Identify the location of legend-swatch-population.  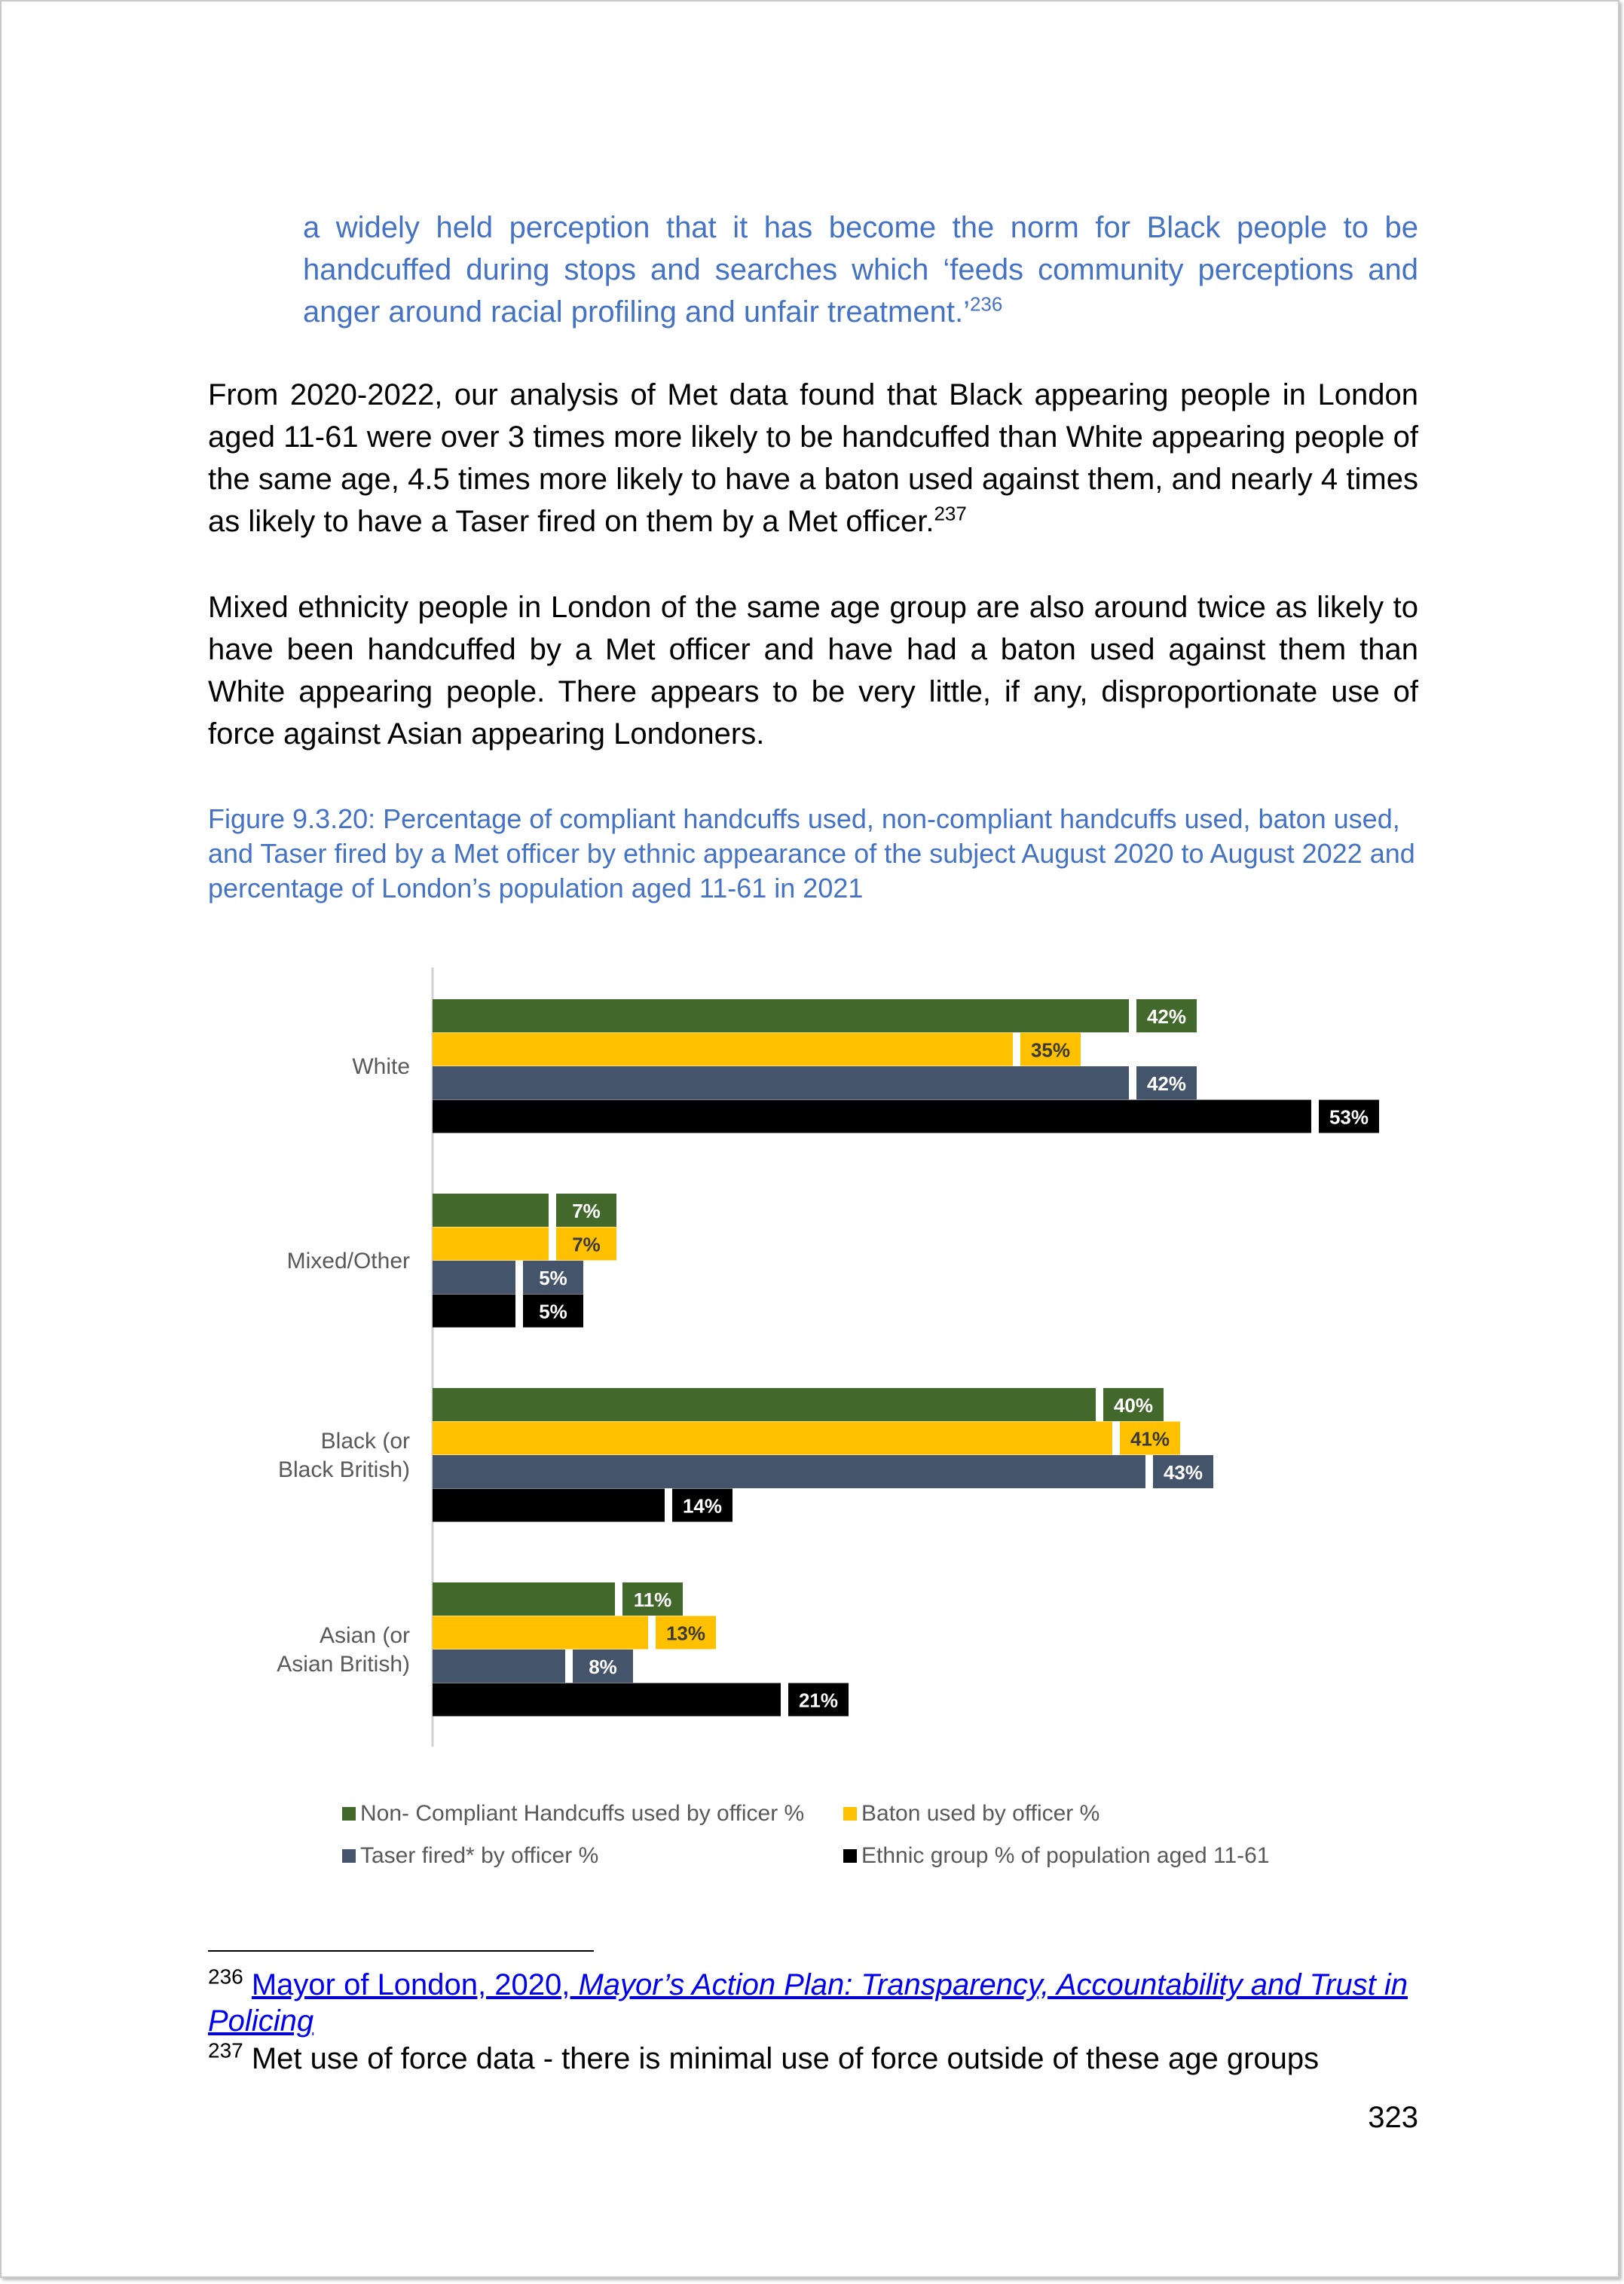
(850, 1856).